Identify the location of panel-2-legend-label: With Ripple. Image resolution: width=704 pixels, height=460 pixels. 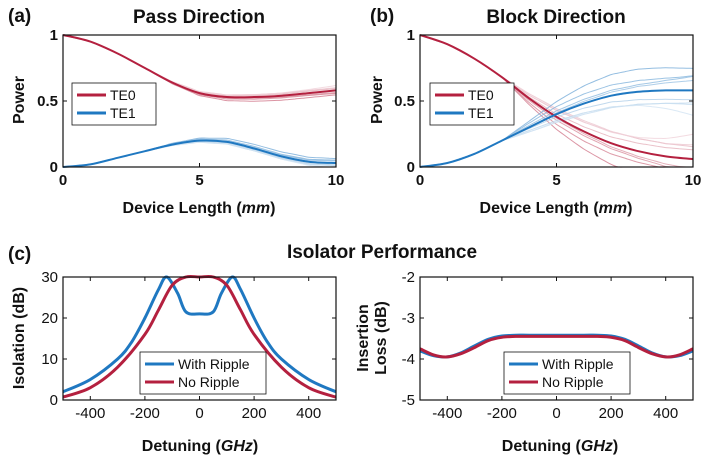
(214, 364).